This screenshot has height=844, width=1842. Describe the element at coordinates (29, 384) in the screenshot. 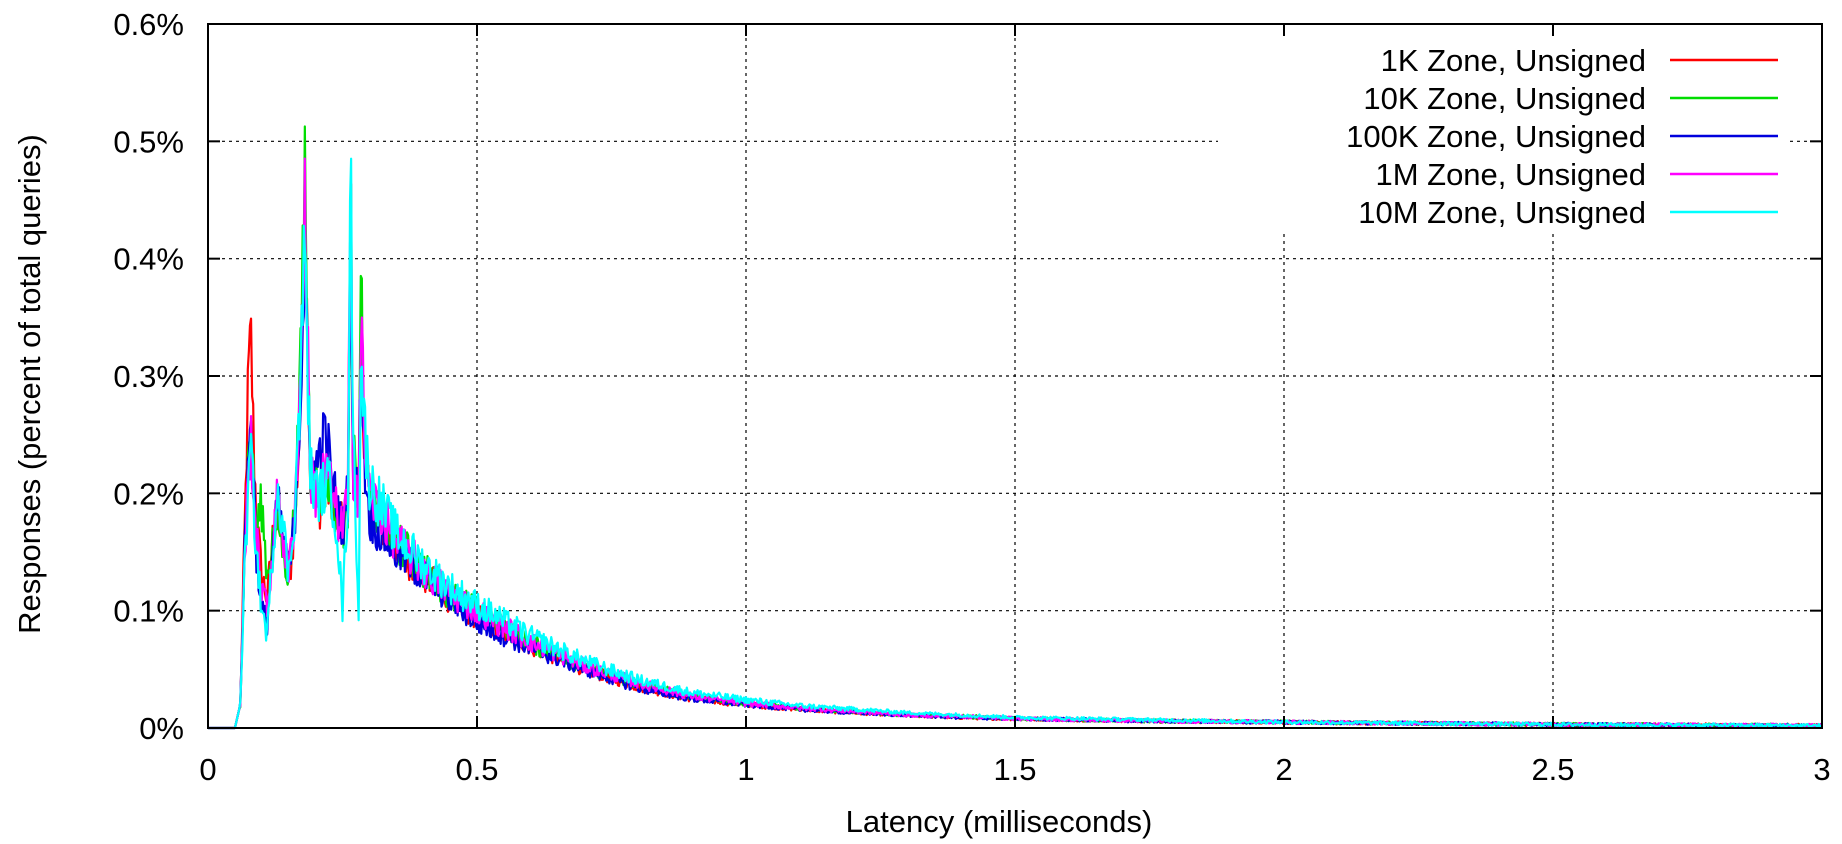

I see `y-axis-title: Responses (percent of total queries)` at that location.